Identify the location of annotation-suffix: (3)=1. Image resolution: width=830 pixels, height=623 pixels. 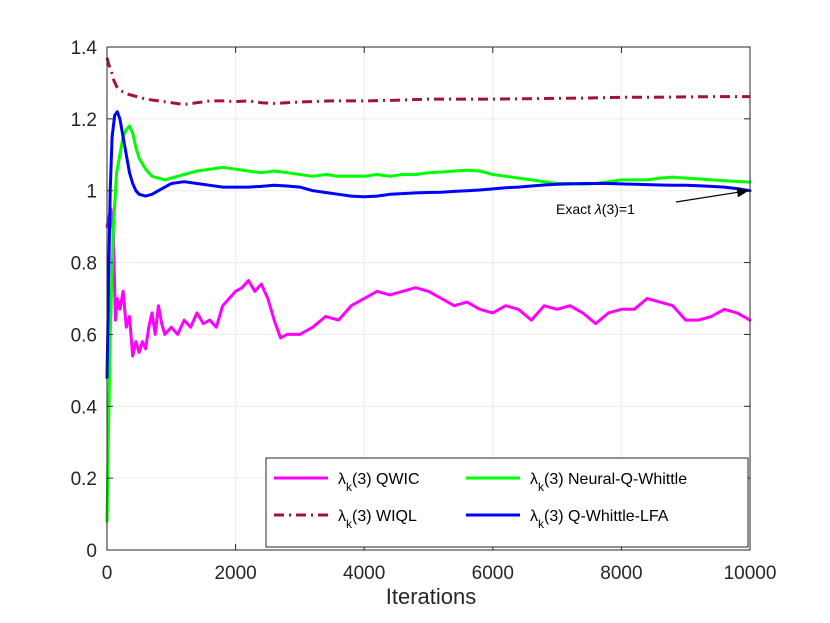
(618, 209).